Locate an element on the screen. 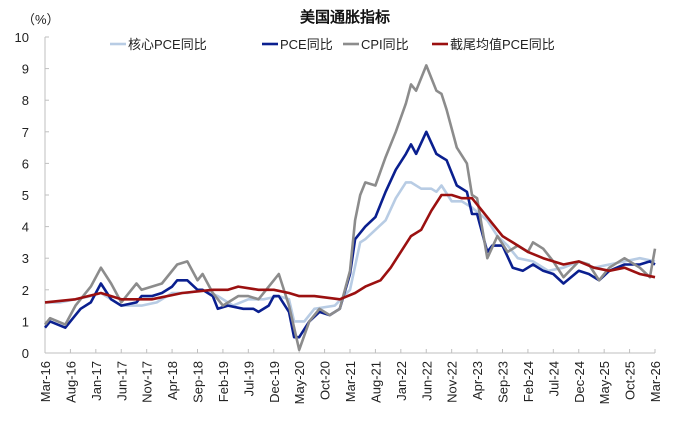 Image resolution: width=675 pixels, height=422 pixels. x-tick-label: May-25 is located at coordinates (604, 382).